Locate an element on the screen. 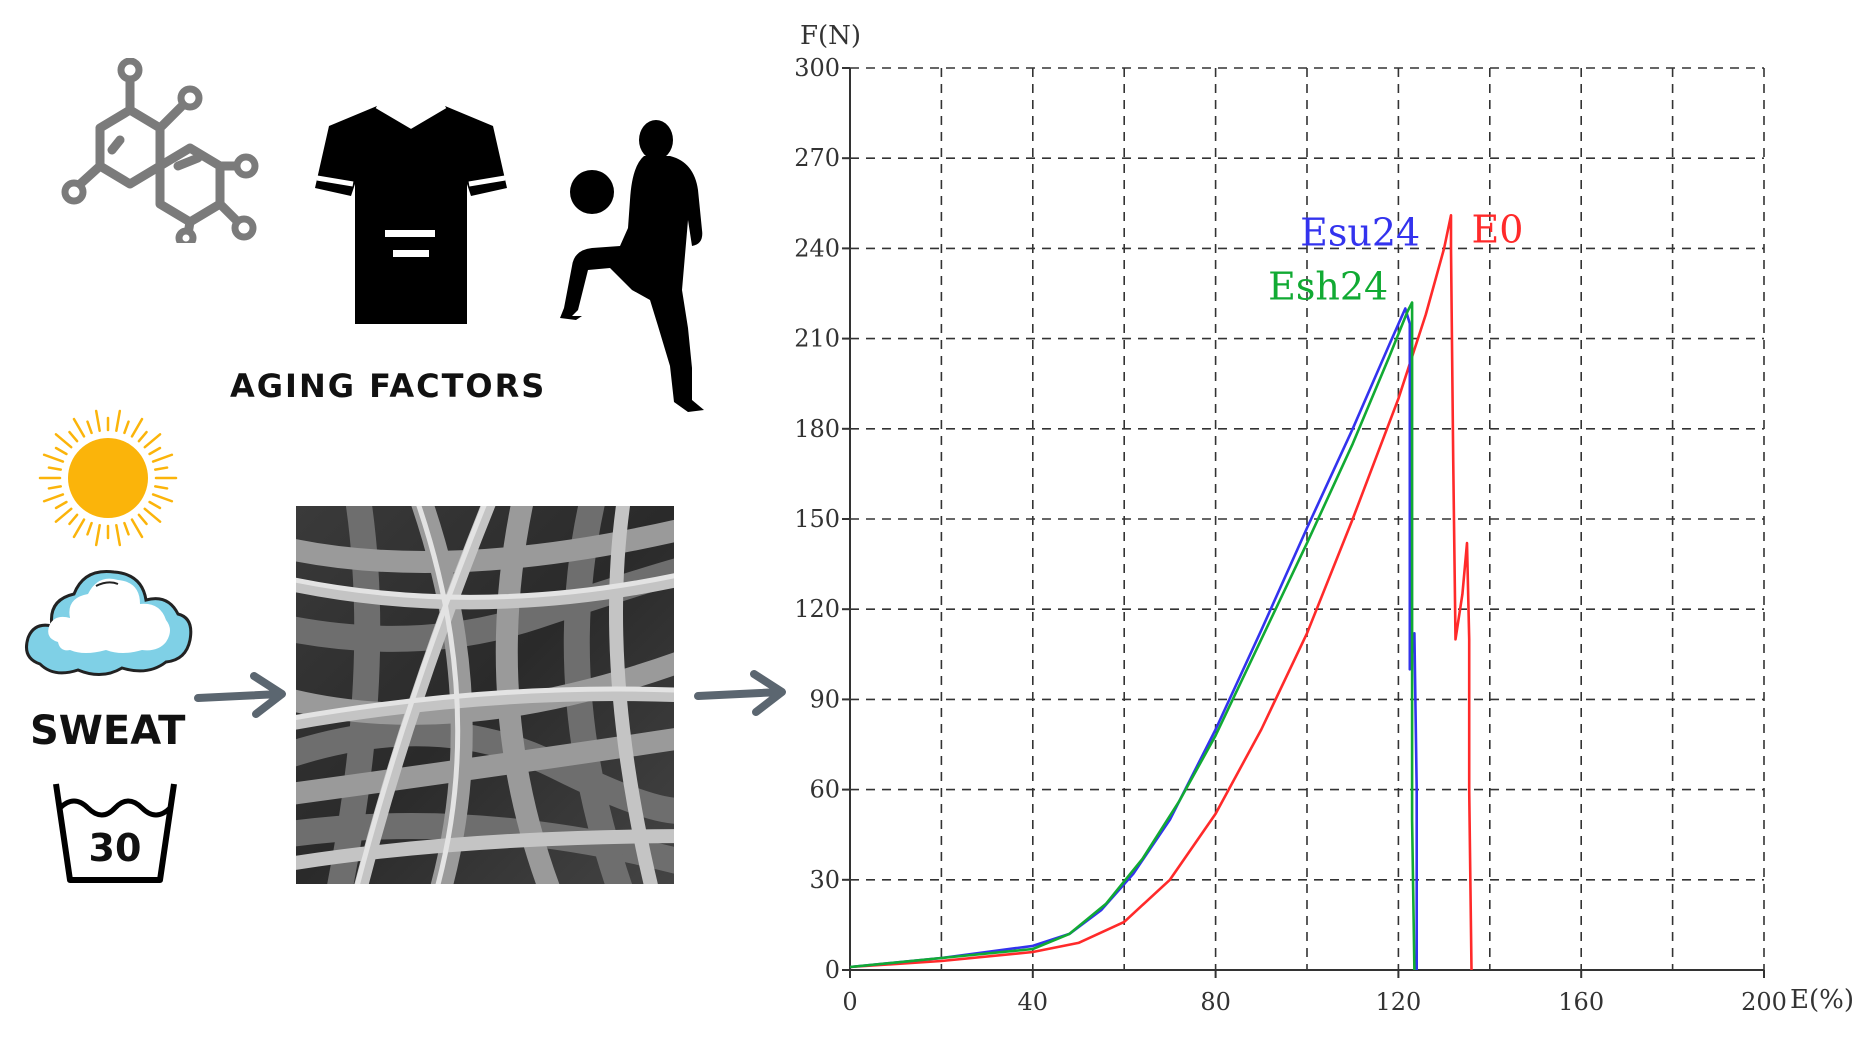  y-tick-label: 270 is located at coordinates (817, 158).